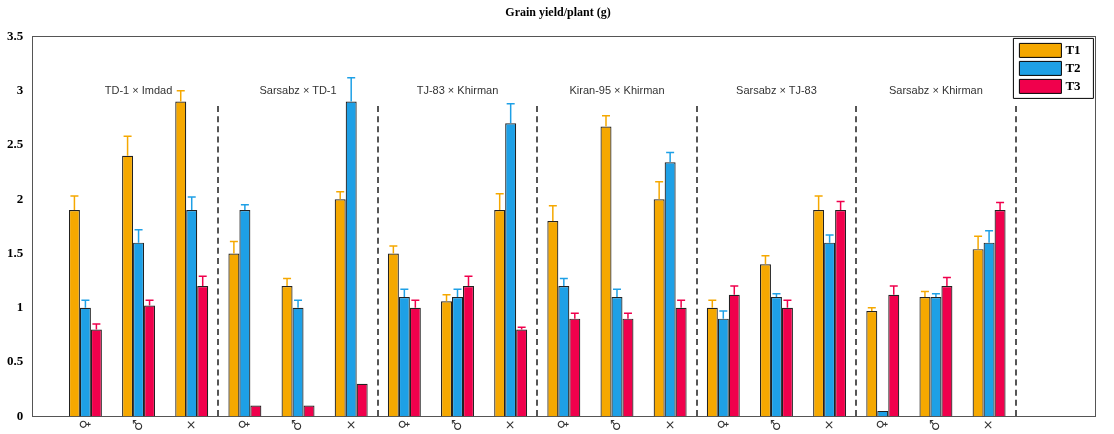 Image resolution: width=1114 pixels, height=434 pixels. What do you see at coordinates (776, 90) in the screenshot?
I see `annotation: Sarsabz × TJ-83` at bounding box center [776, 90].